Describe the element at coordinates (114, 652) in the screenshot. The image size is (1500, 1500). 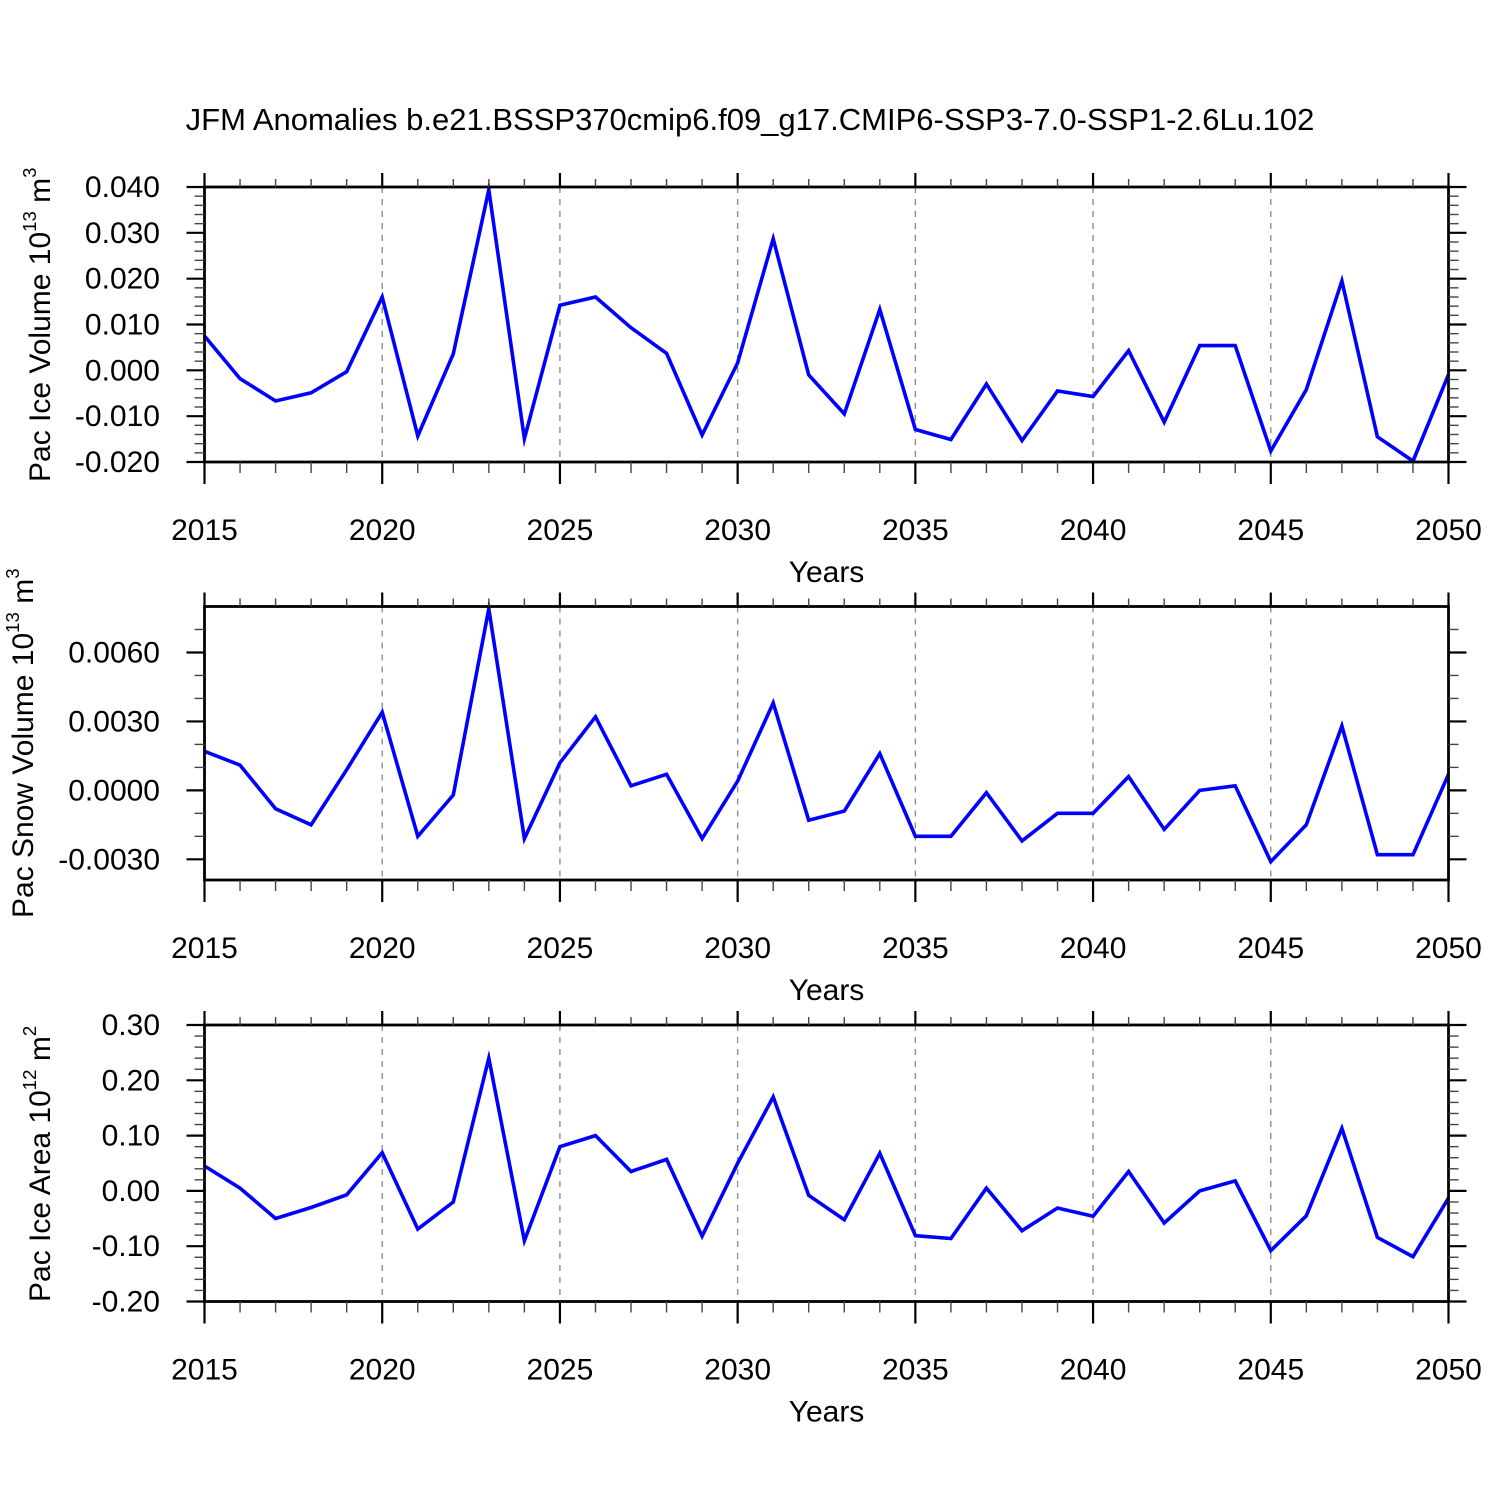
I see `y-tick-label: 0.0060` at that location.